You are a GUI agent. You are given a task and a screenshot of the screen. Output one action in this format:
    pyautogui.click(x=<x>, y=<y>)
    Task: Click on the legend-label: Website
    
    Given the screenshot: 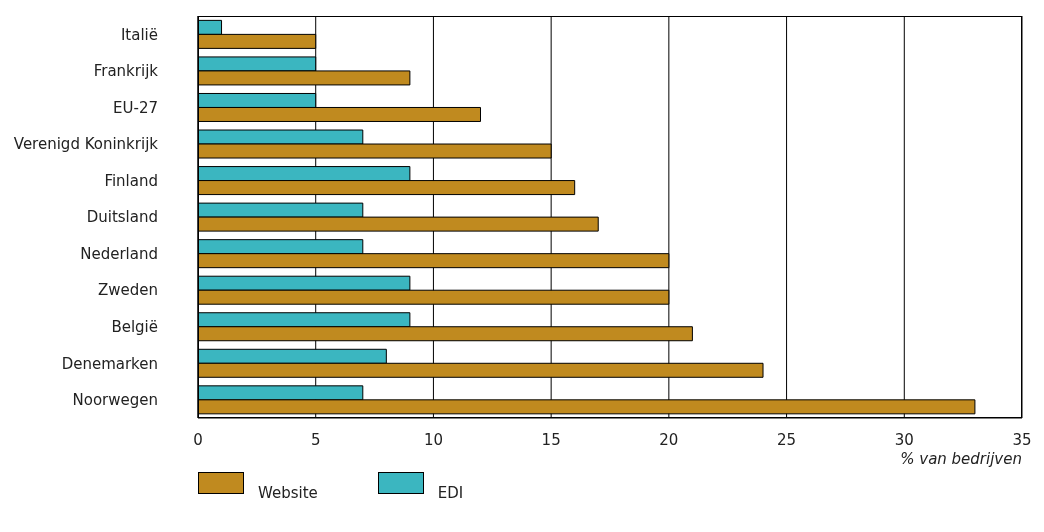 What is the action you would take?
    pyautogui.click(x=288, y=493)
    